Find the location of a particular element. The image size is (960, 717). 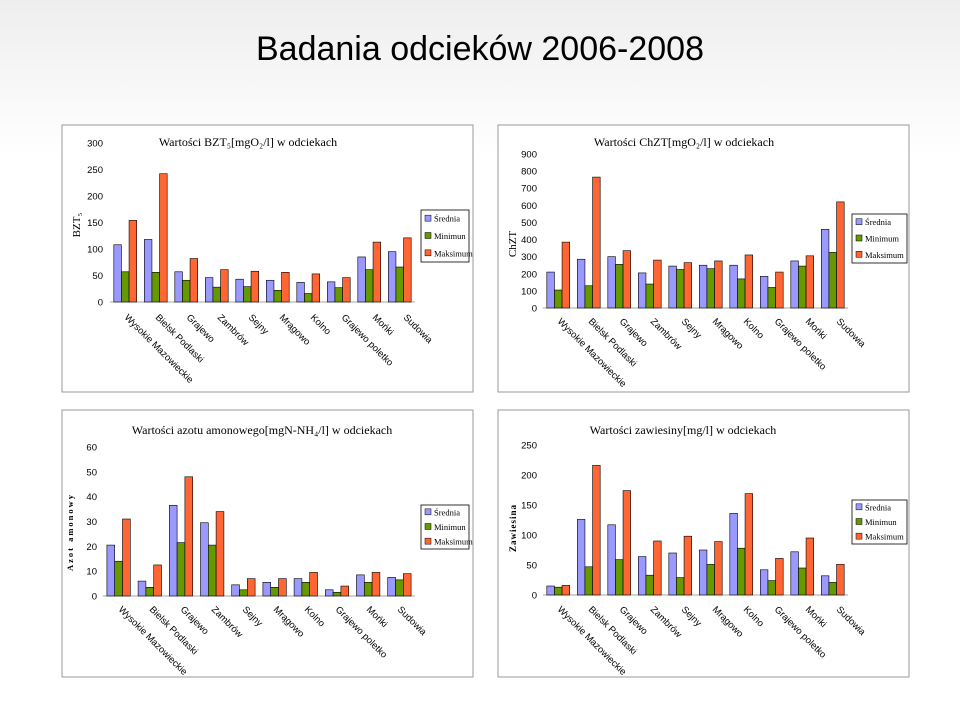

y-tick-label: 300 is located at coordinates (95, 144).